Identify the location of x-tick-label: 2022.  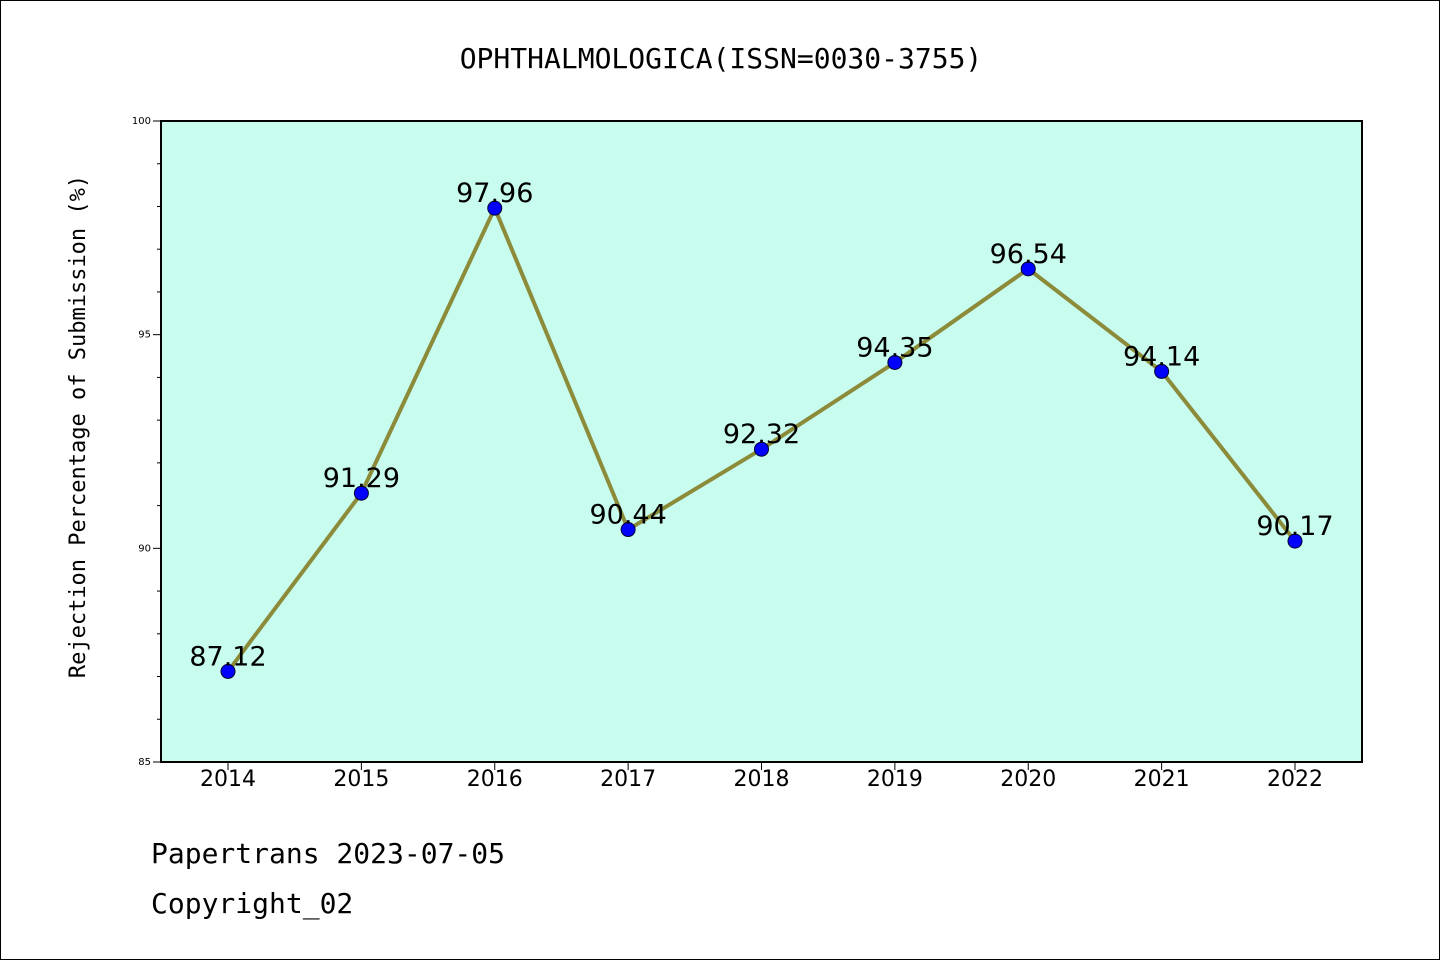
(1295, 779).